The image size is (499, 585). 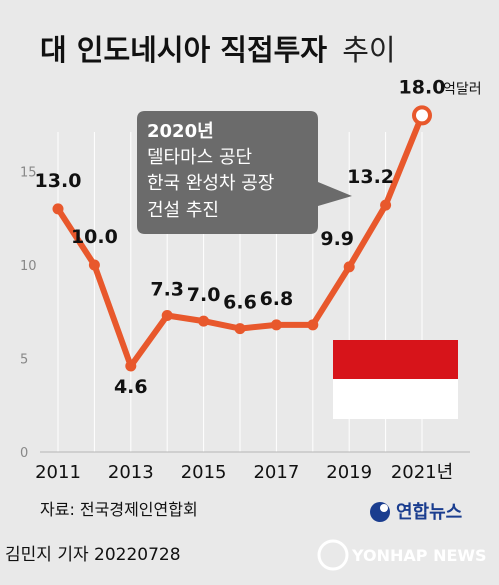 I want to click on chart-title: 대 인도네시아 직접투자 추이, so click(x=218, y=50).